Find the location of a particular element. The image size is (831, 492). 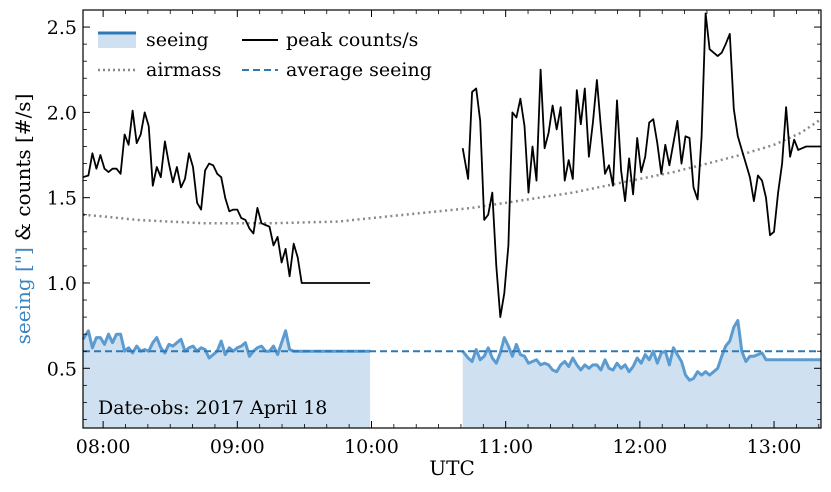

y-tick-label: 2.0 is located at coordinates (62, 113).